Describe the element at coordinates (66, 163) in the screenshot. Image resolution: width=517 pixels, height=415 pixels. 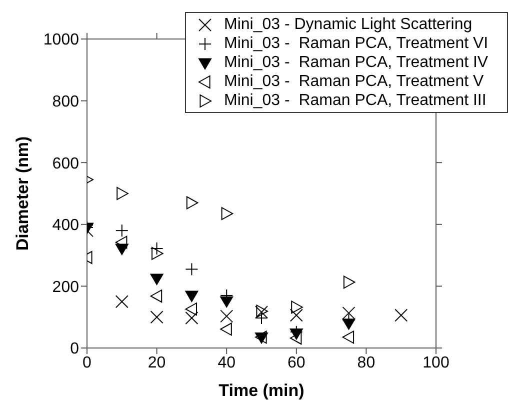
I see `y-tick-label: 600` at that location.